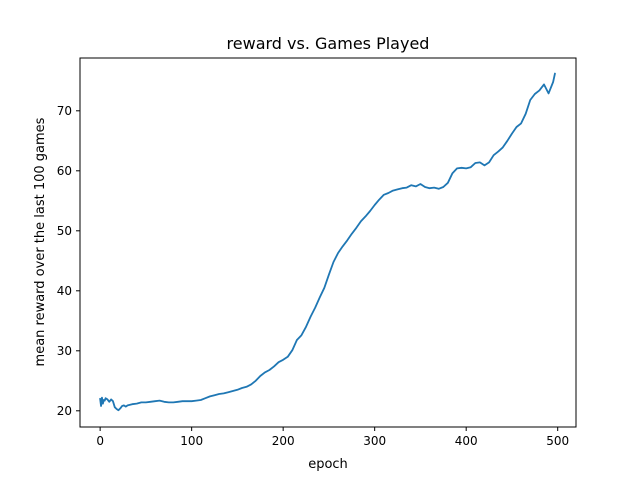 This screenshot has width=640, height=480. I want to click on y-tick-label: 20, so click(64, 411).